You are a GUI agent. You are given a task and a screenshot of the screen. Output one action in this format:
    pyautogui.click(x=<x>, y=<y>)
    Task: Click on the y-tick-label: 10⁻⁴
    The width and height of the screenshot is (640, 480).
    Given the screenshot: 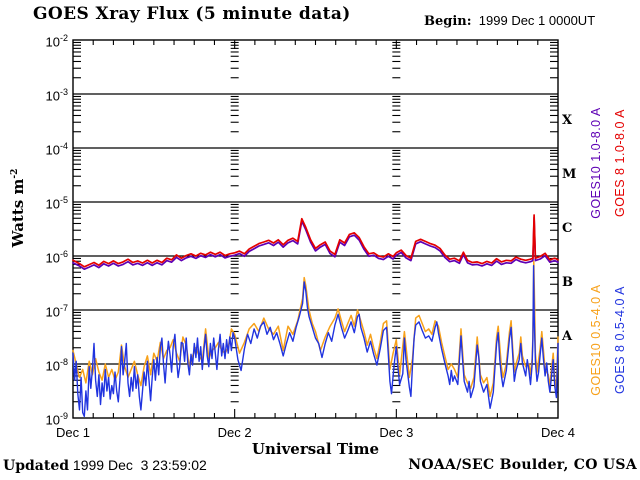 What is the action you would take?
    pyautogui.click(x=56, y=149)
    